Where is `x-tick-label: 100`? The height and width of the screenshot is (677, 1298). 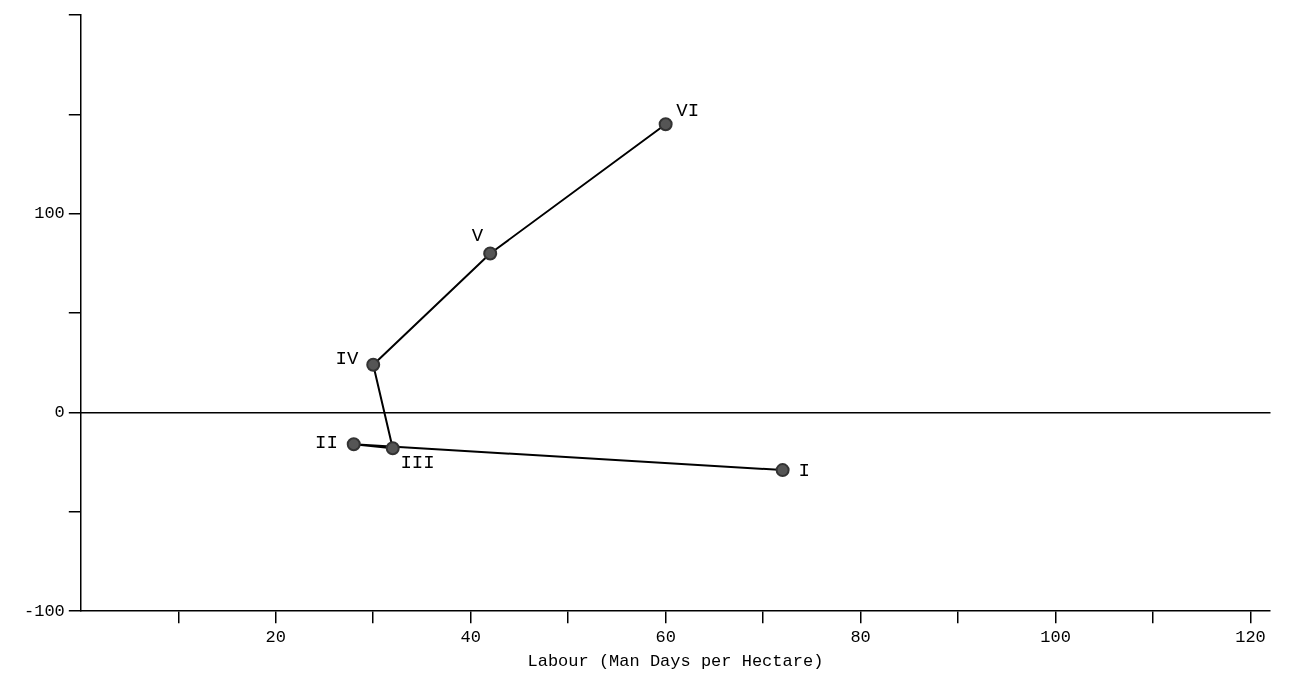
x-tick-label: 100 is located at coordinates (1055, 637).